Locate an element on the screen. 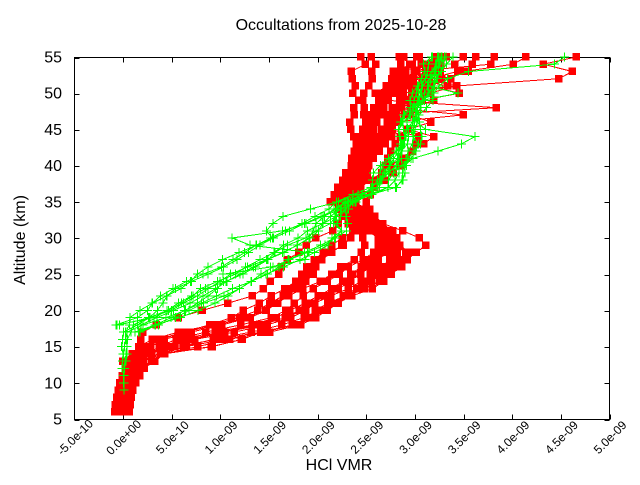 The height and width of the screenshot is (485, 640). svg-text: 55 is located at coordinates (53, 58).